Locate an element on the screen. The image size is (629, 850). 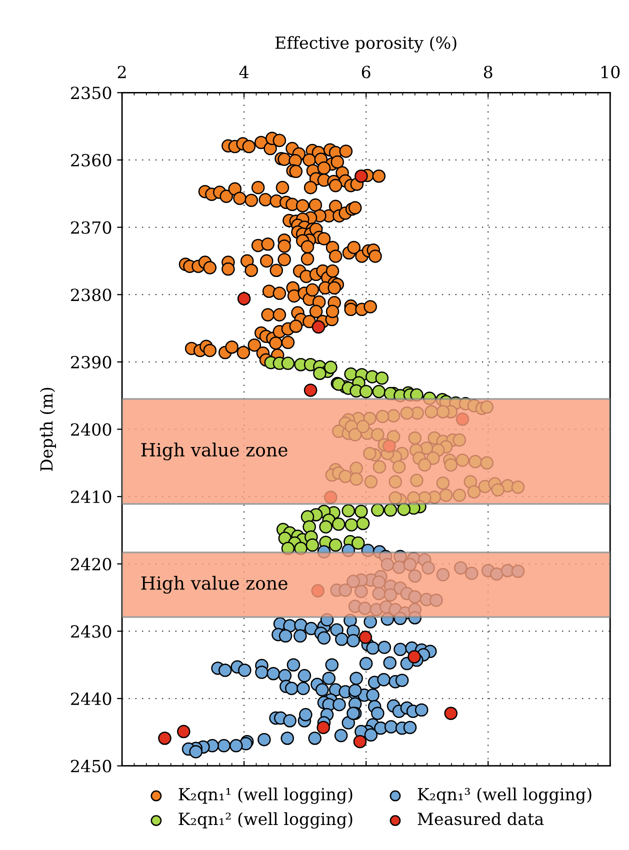
y-tick-label: 2420 is located at coordinates (91, 564).